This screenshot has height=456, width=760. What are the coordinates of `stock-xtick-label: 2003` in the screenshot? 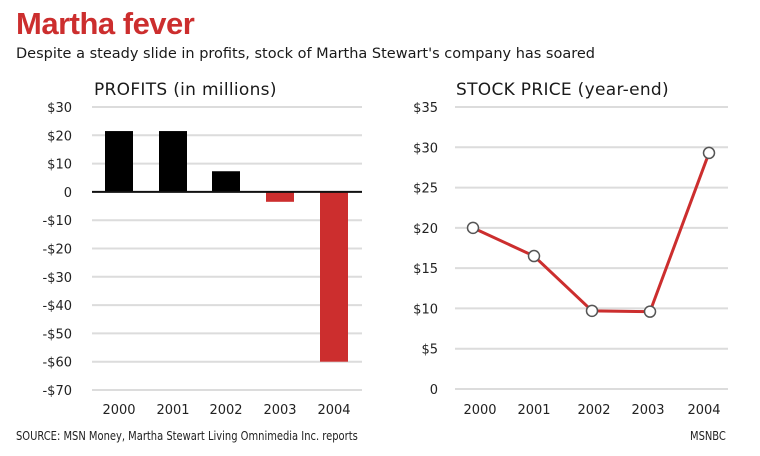 It's located at (647, 410).